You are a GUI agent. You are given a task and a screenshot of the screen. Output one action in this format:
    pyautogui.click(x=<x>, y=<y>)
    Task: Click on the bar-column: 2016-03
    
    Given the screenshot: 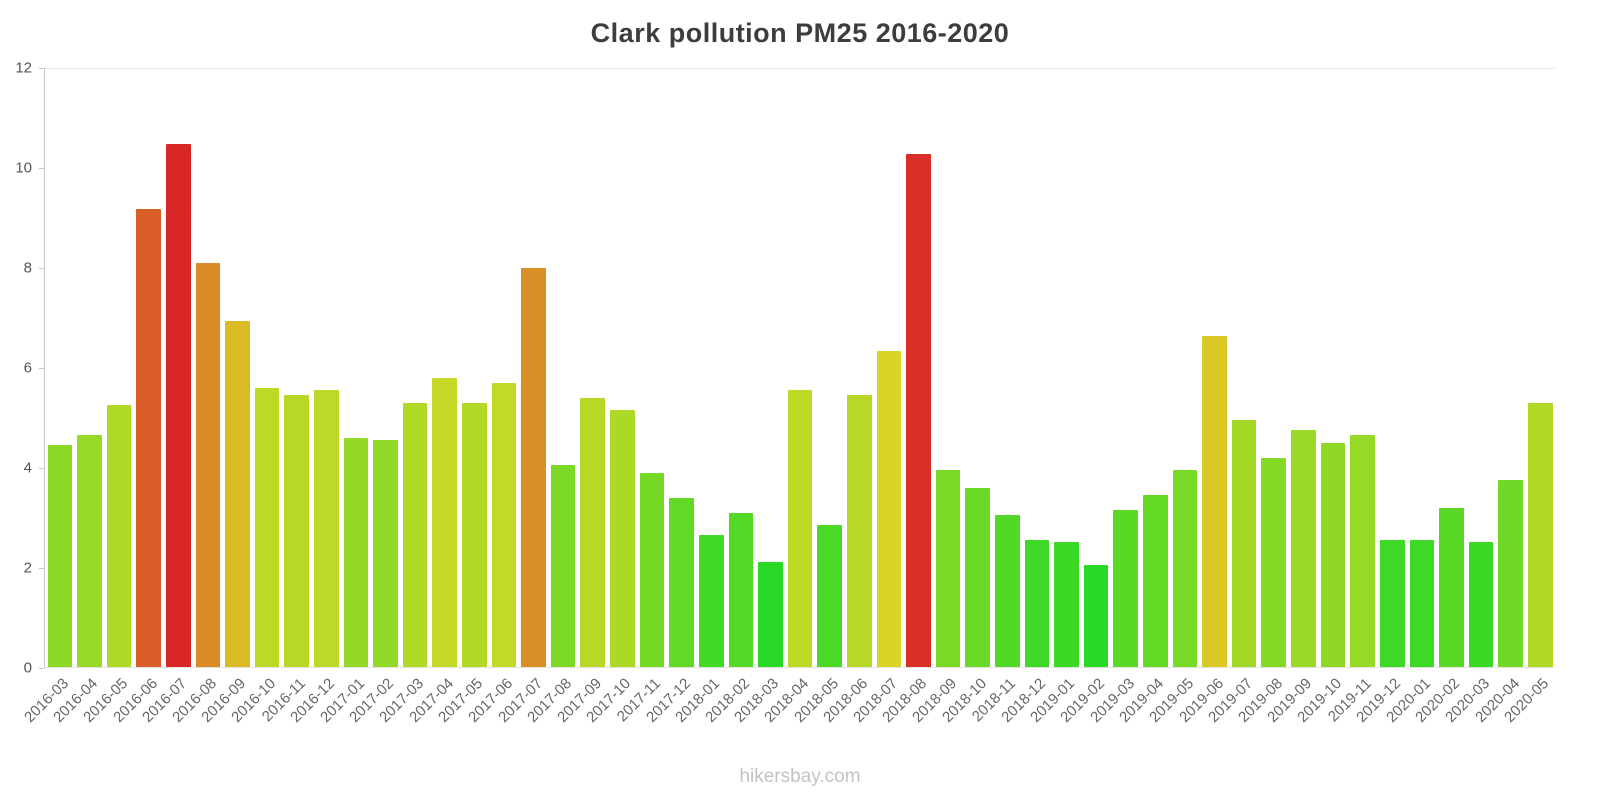 What is the action you would take?
    pyautogui.click(x=47, y=397)
    